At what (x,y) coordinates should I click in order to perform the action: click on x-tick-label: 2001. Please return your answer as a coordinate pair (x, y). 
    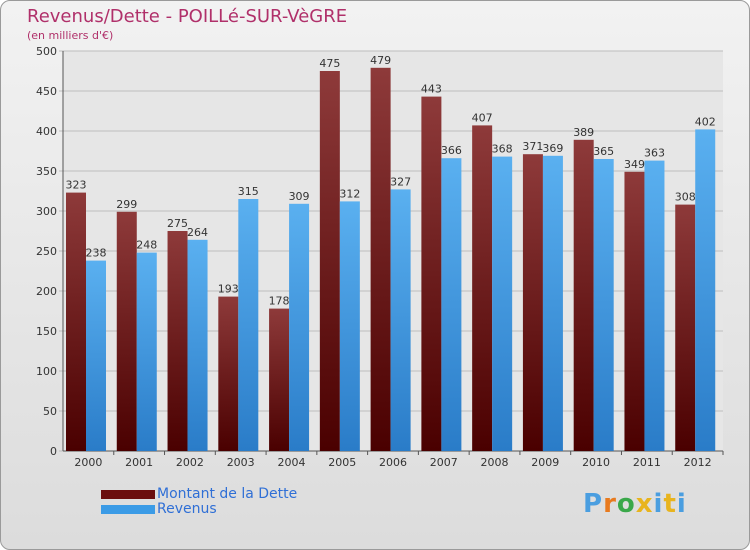
    Looking at the image, I should click on (139, 462).